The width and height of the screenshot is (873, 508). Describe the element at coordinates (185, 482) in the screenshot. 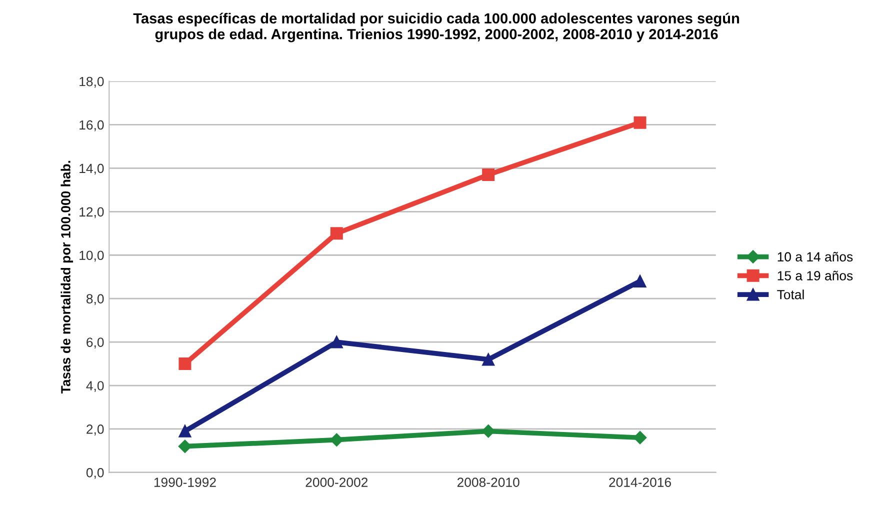

I see `x-tick-label: 1990-1992` at that location.